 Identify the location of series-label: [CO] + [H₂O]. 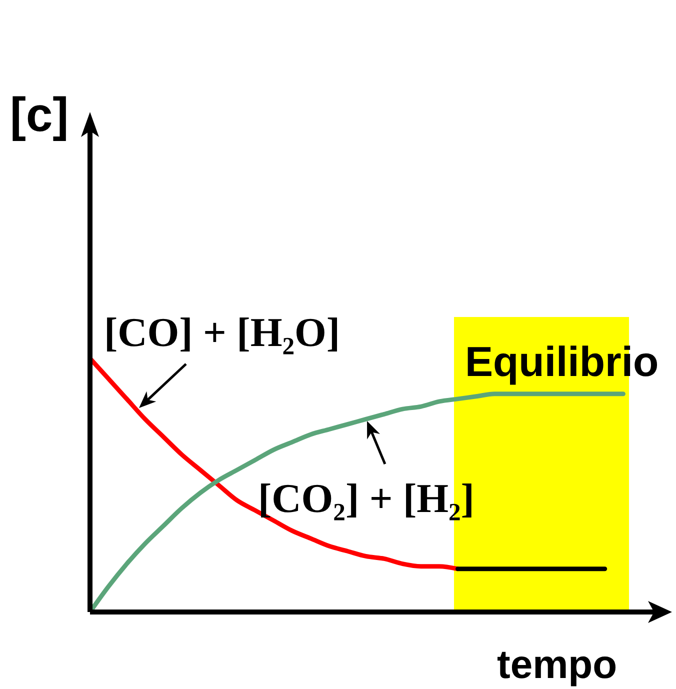
(222, 332).